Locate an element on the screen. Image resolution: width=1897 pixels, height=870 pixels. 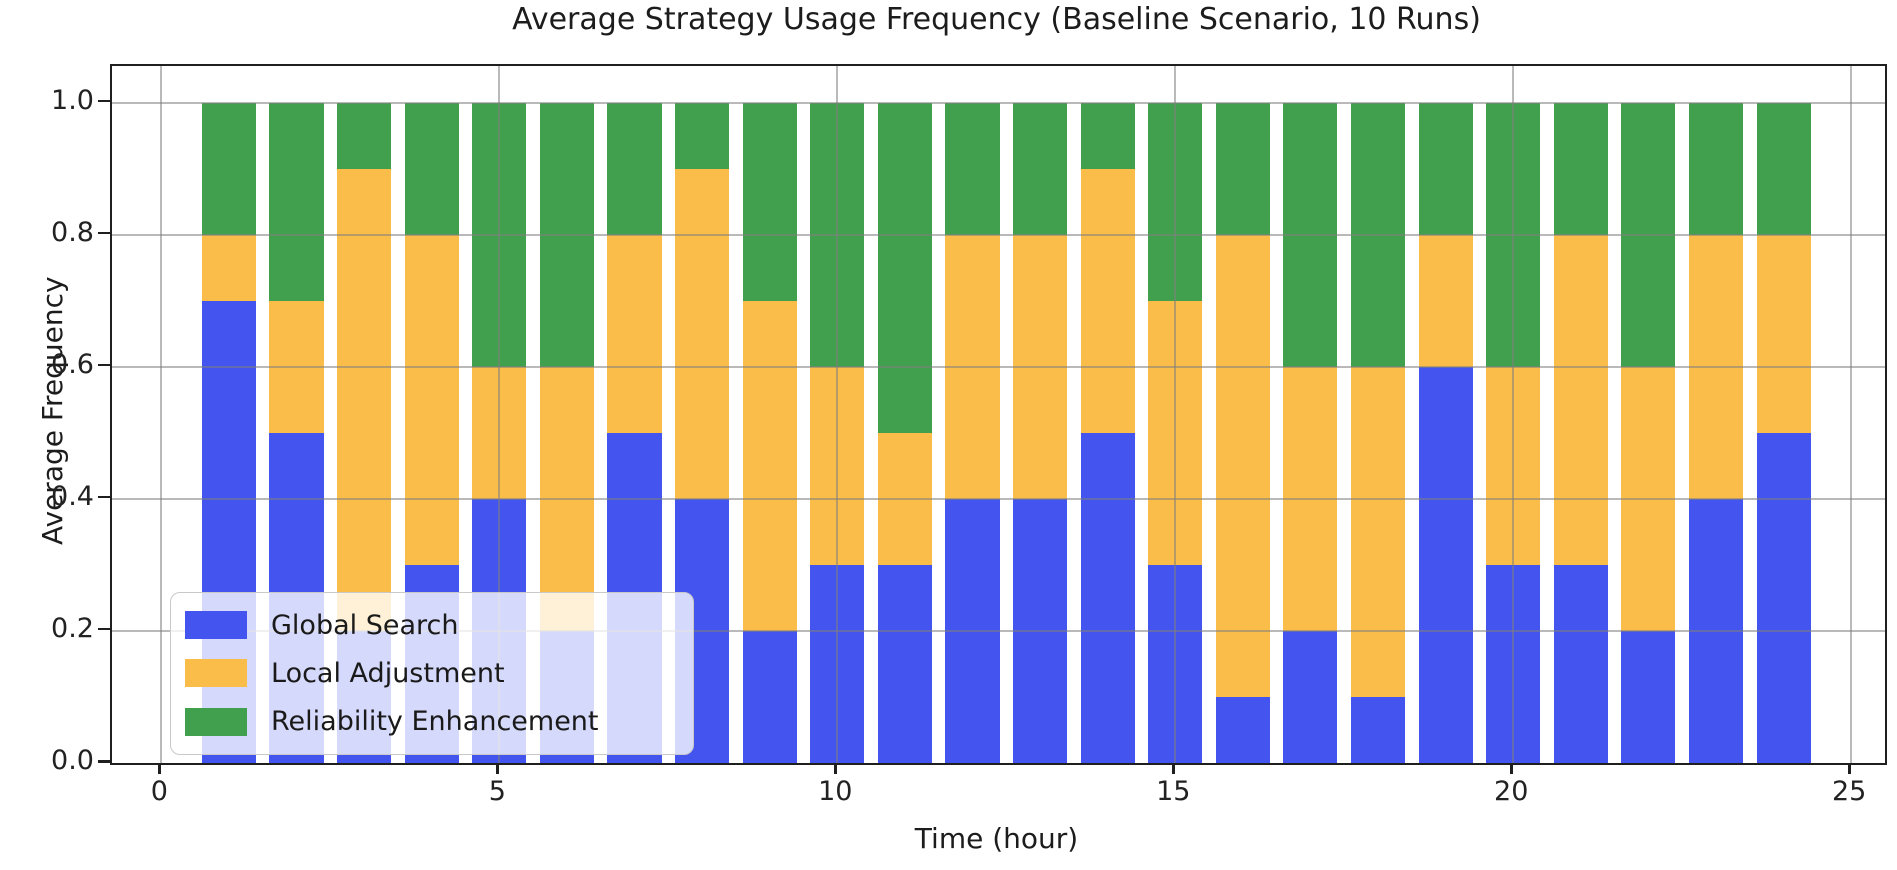
legend-label: Local Adjustment is located at coordinates (388, 673).